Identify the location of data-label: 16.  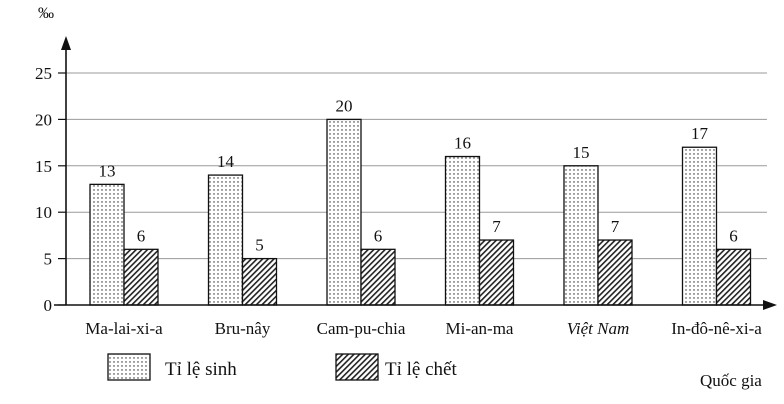
(462, 143).